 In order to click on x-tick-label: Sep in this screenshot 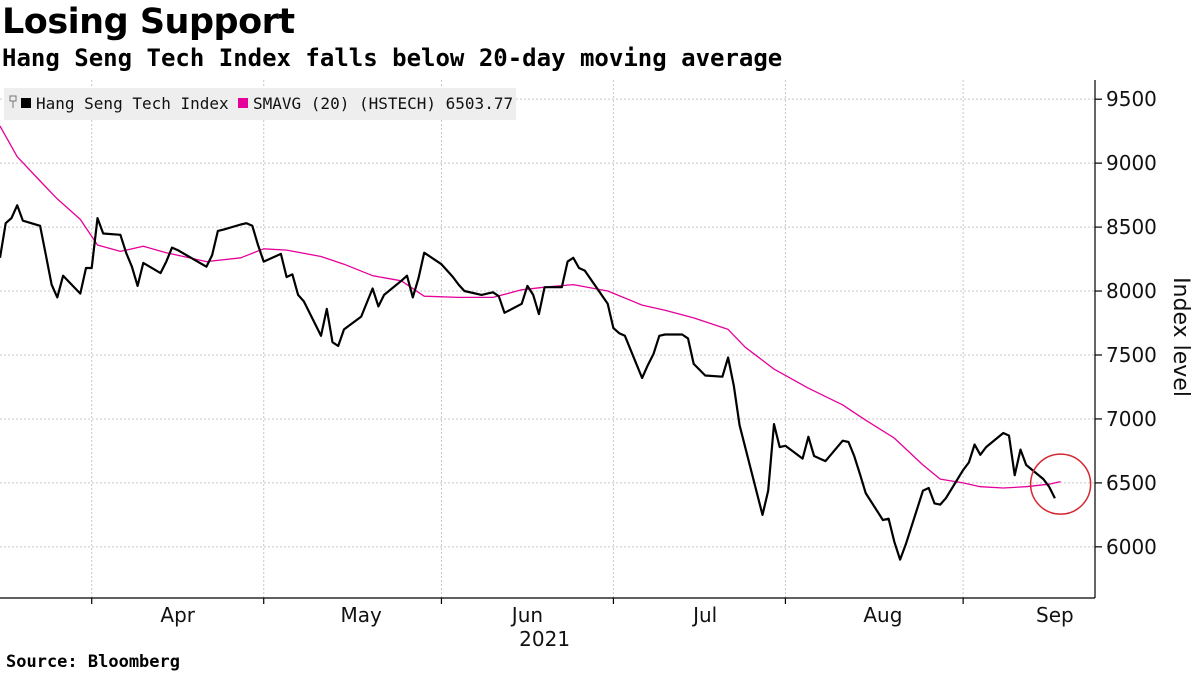, I will do `click(1055, 615)`.